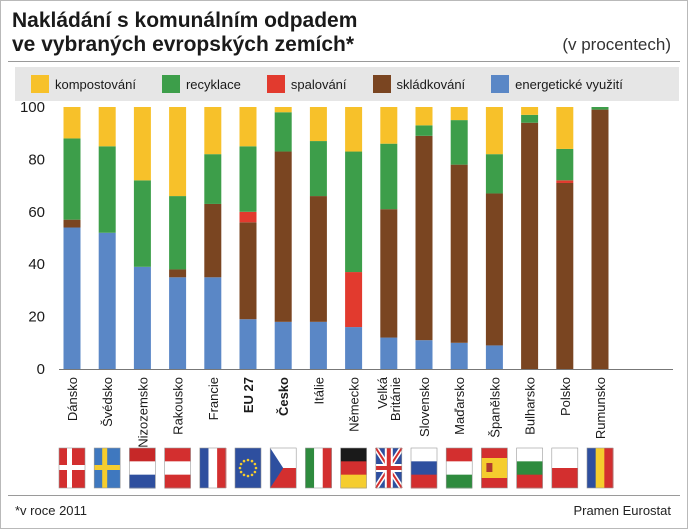 This screenshot has width=688, height=529. What do you see at coordinates (530, 406) in the screenshot?
I see `x-tick-label-13: Bulharsko` at bounding box center [530, 406].